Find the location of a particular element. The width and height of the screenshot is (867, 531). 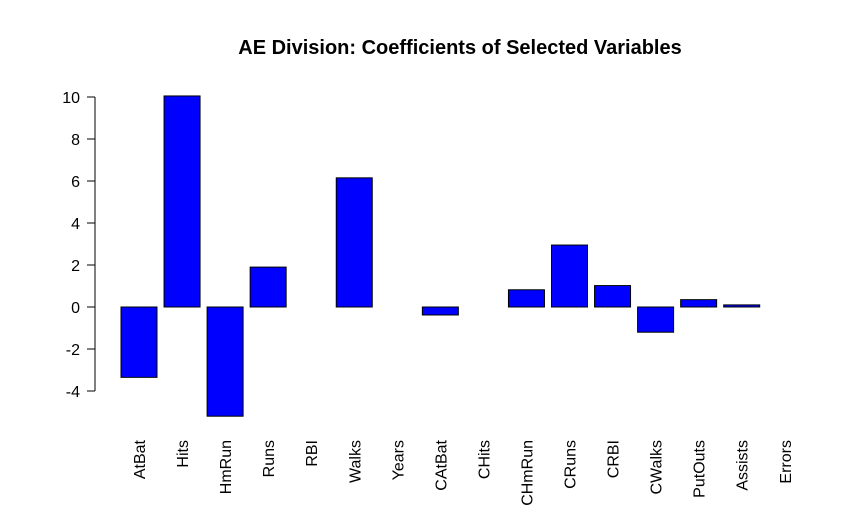

x-category-label: Runs is located at coordinates (269, 458).